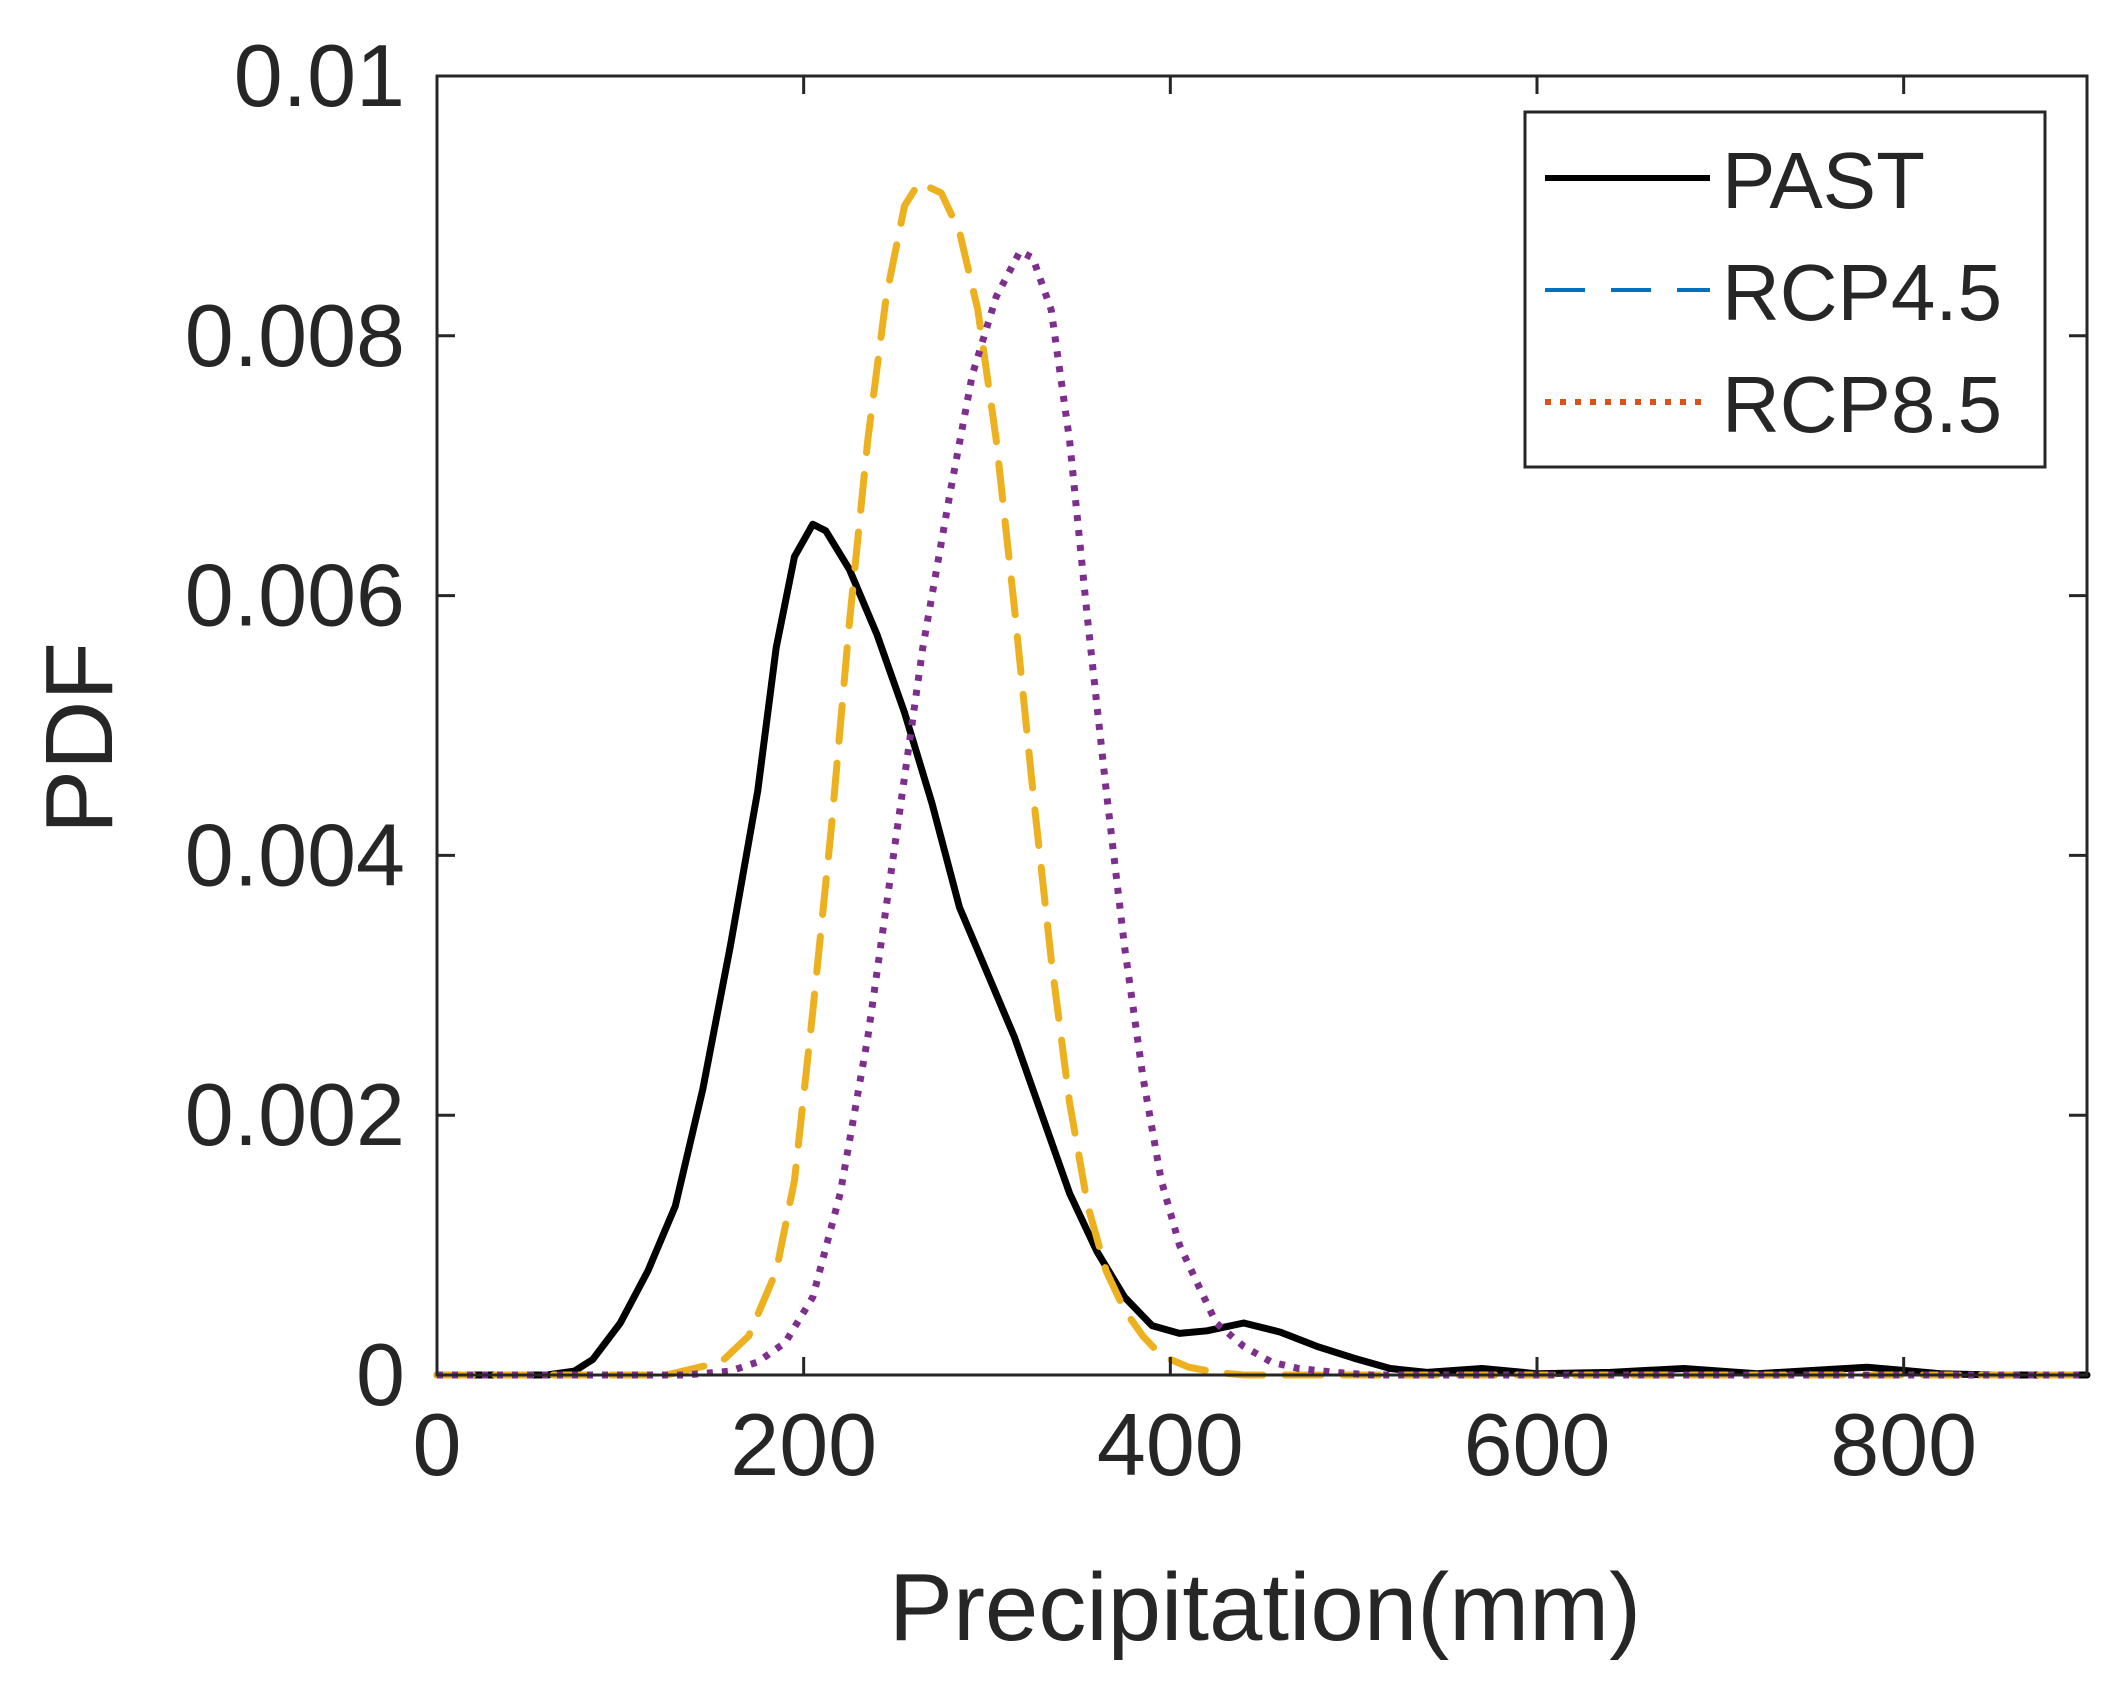  I want to click on x-tick-label: 200, so click(803, 1444).